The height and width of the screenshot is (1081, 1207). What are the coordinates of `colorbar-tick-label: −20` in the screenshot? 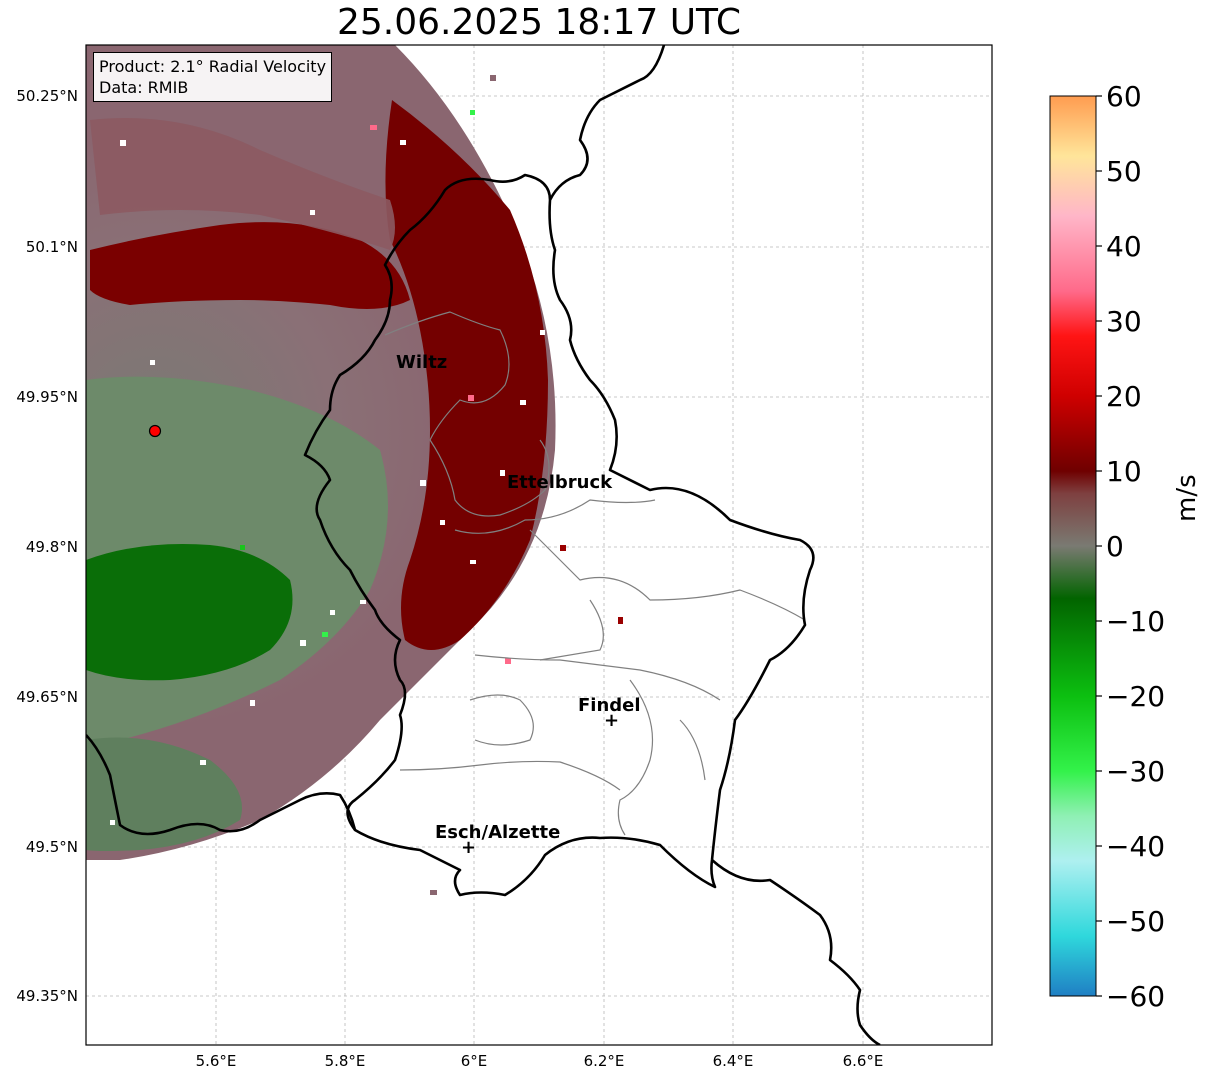 It's located at (1135, 696).